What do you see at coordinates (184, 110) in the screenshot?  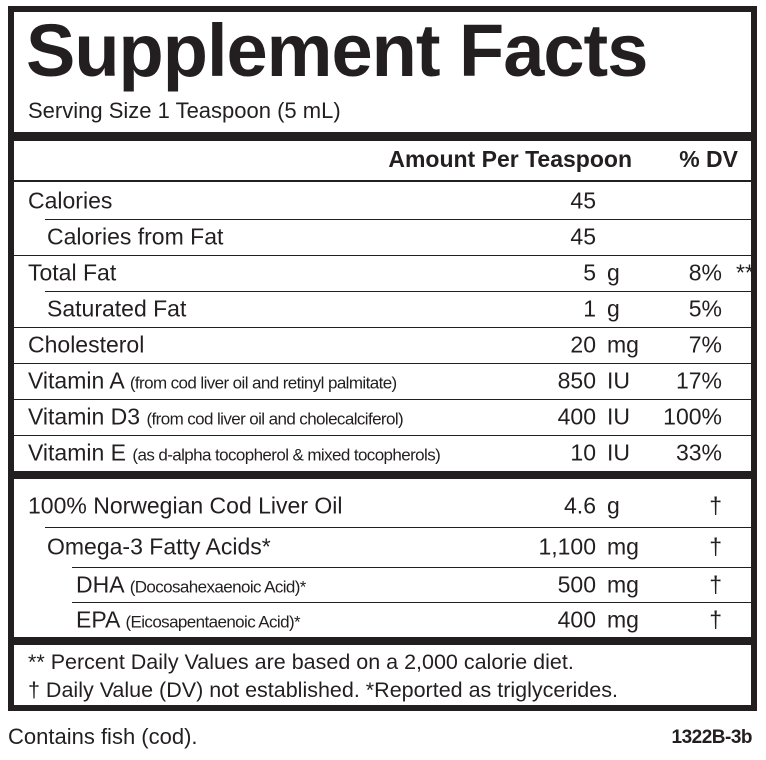 I see `serving-size: Serving Size 1 Teaspoon (5 mL)` at bounding box center [184, 110].